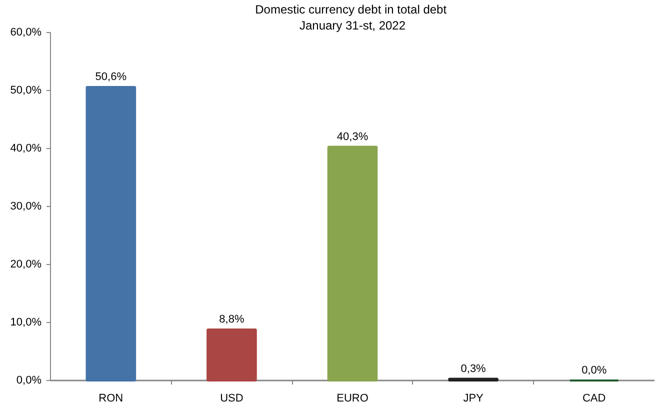  Describe the element at coordinates (26, 206) in the screenshot. I see `y-tick-label: 30,0%` at that location.